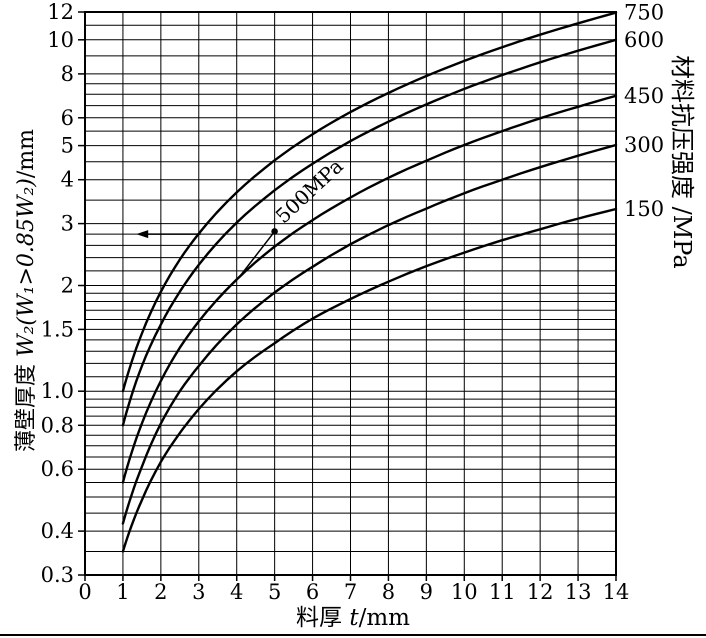  I want to click on x-tick-label: 5, so click(274, 592).